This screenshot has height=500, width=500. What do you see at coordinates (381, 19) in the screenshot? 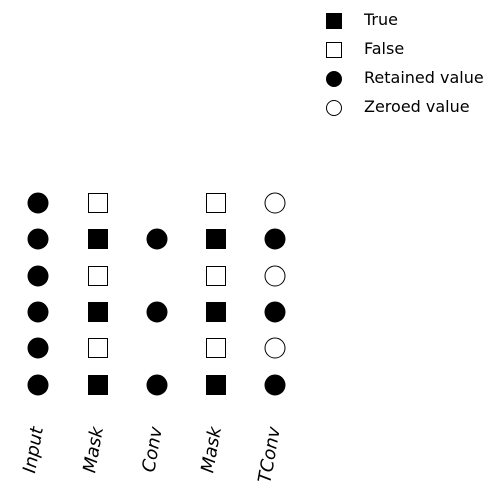
I see `legend-label-true: True` at bounding box center [381, 19].